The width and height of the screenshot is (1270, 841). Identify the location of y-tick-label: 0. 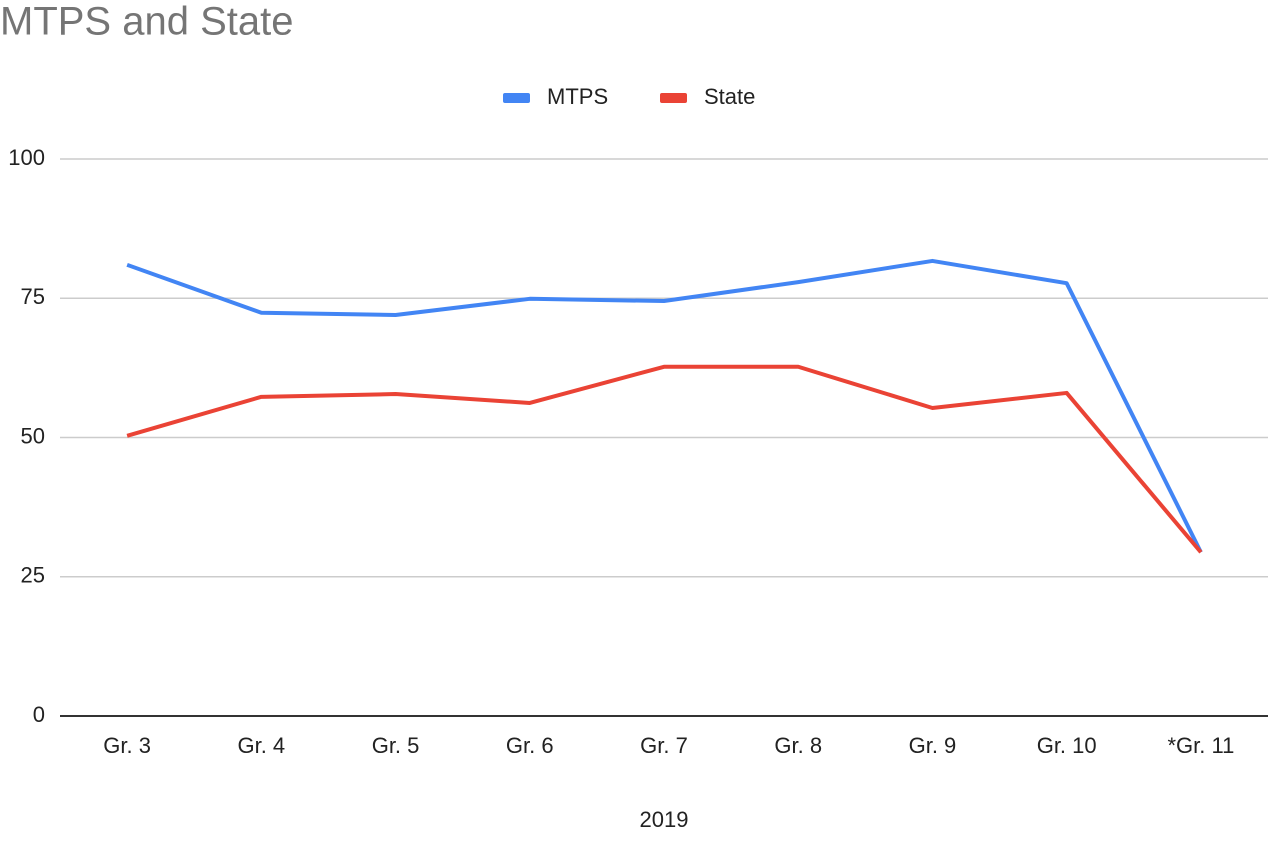
(39, 714).